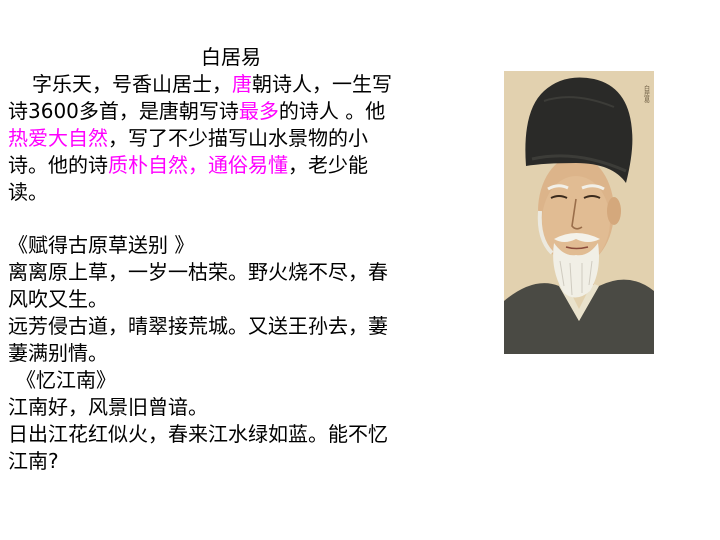 The height and width of the screenshot is (540, 720). What do you see at coordinates (242, 84) in the screenshot?
I see `highlight-tang: 唐` at bounding box center [242, 84].